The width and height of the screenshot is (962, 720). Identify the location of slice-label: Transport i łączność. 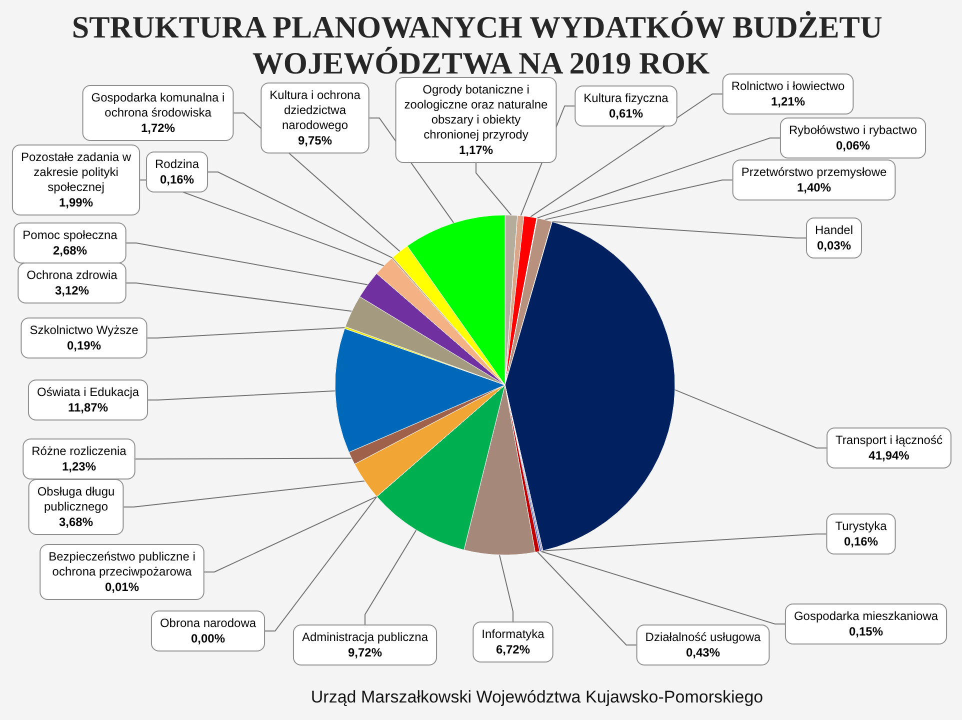
(889, 440).